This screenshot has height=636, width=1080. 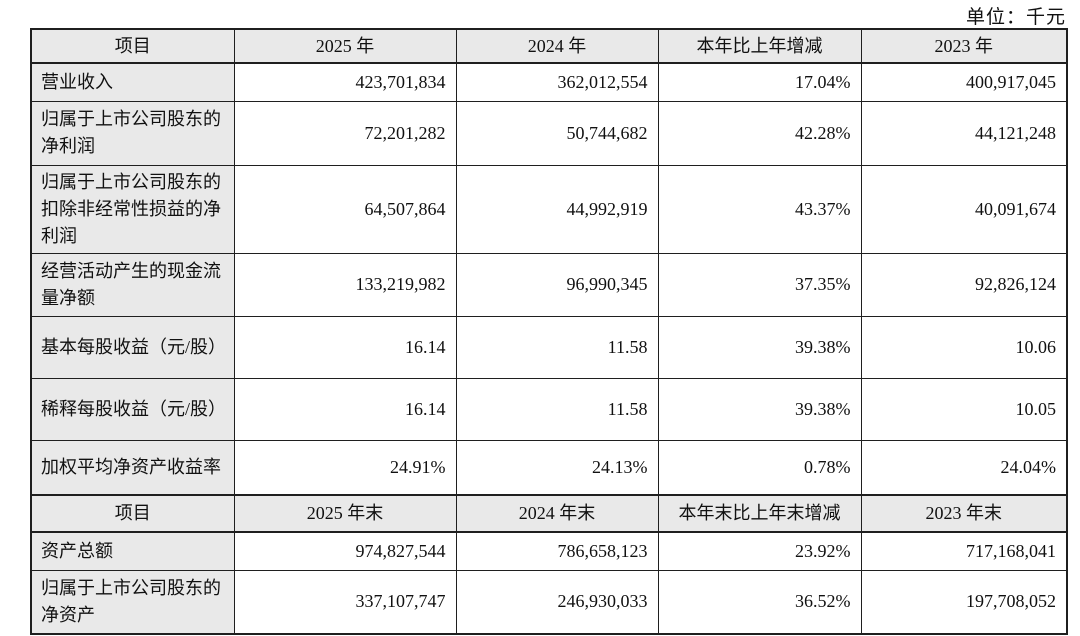 What do you see at coordinates (557, 513) in the screenshot?
I see `column-header-2024-end: 2024 年末` at bounding box center [557, 513].